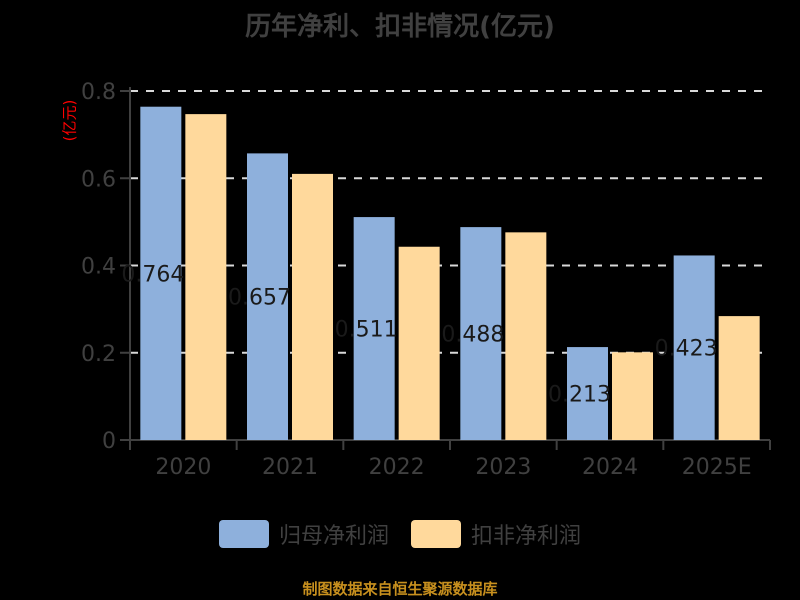 The height and width of the screenshot is (600, 800). I want to click on x-tick-label: 2025E, so click(717, 467).